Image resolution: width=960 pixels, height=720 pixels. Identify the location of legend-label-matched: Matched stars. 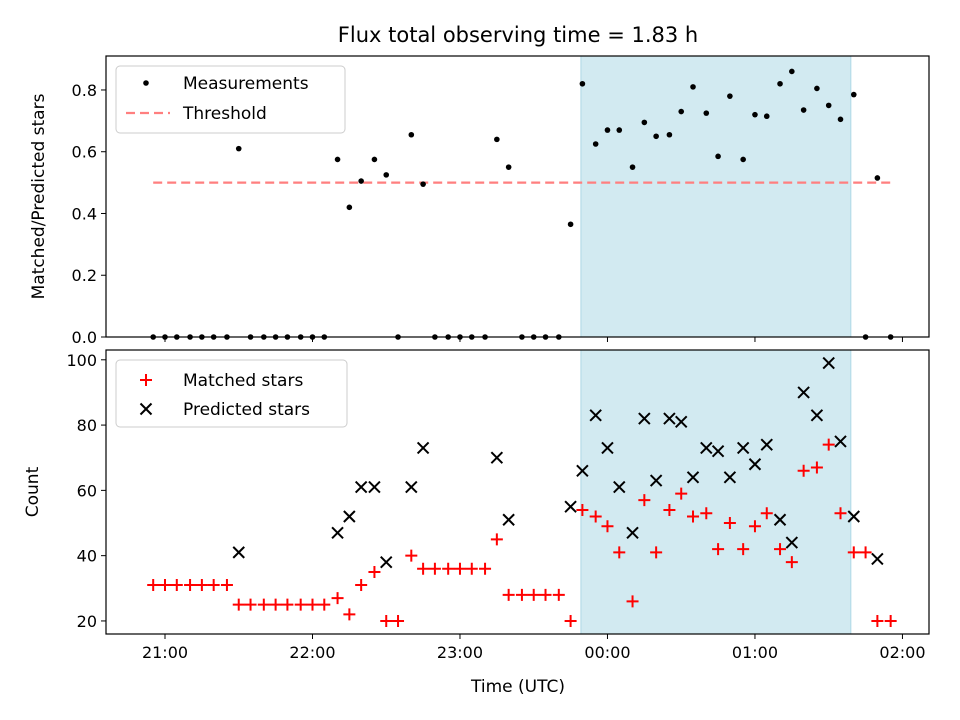
(243, 381).